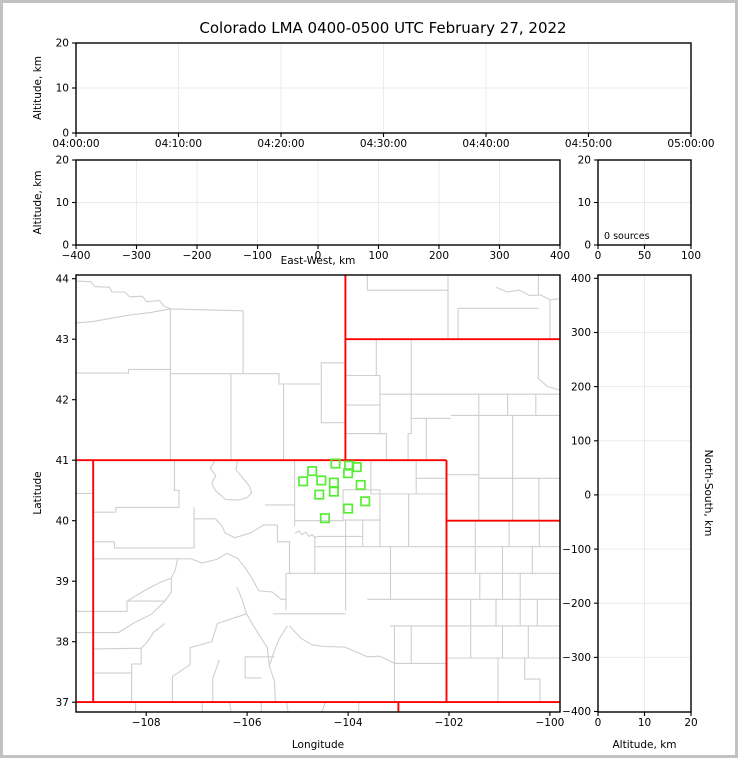 This screenshot has height=758, width=738. Describe the element at coordinates (62, 161) in the screenshot. I see `ew-height-ytick-label: 20` at that location.